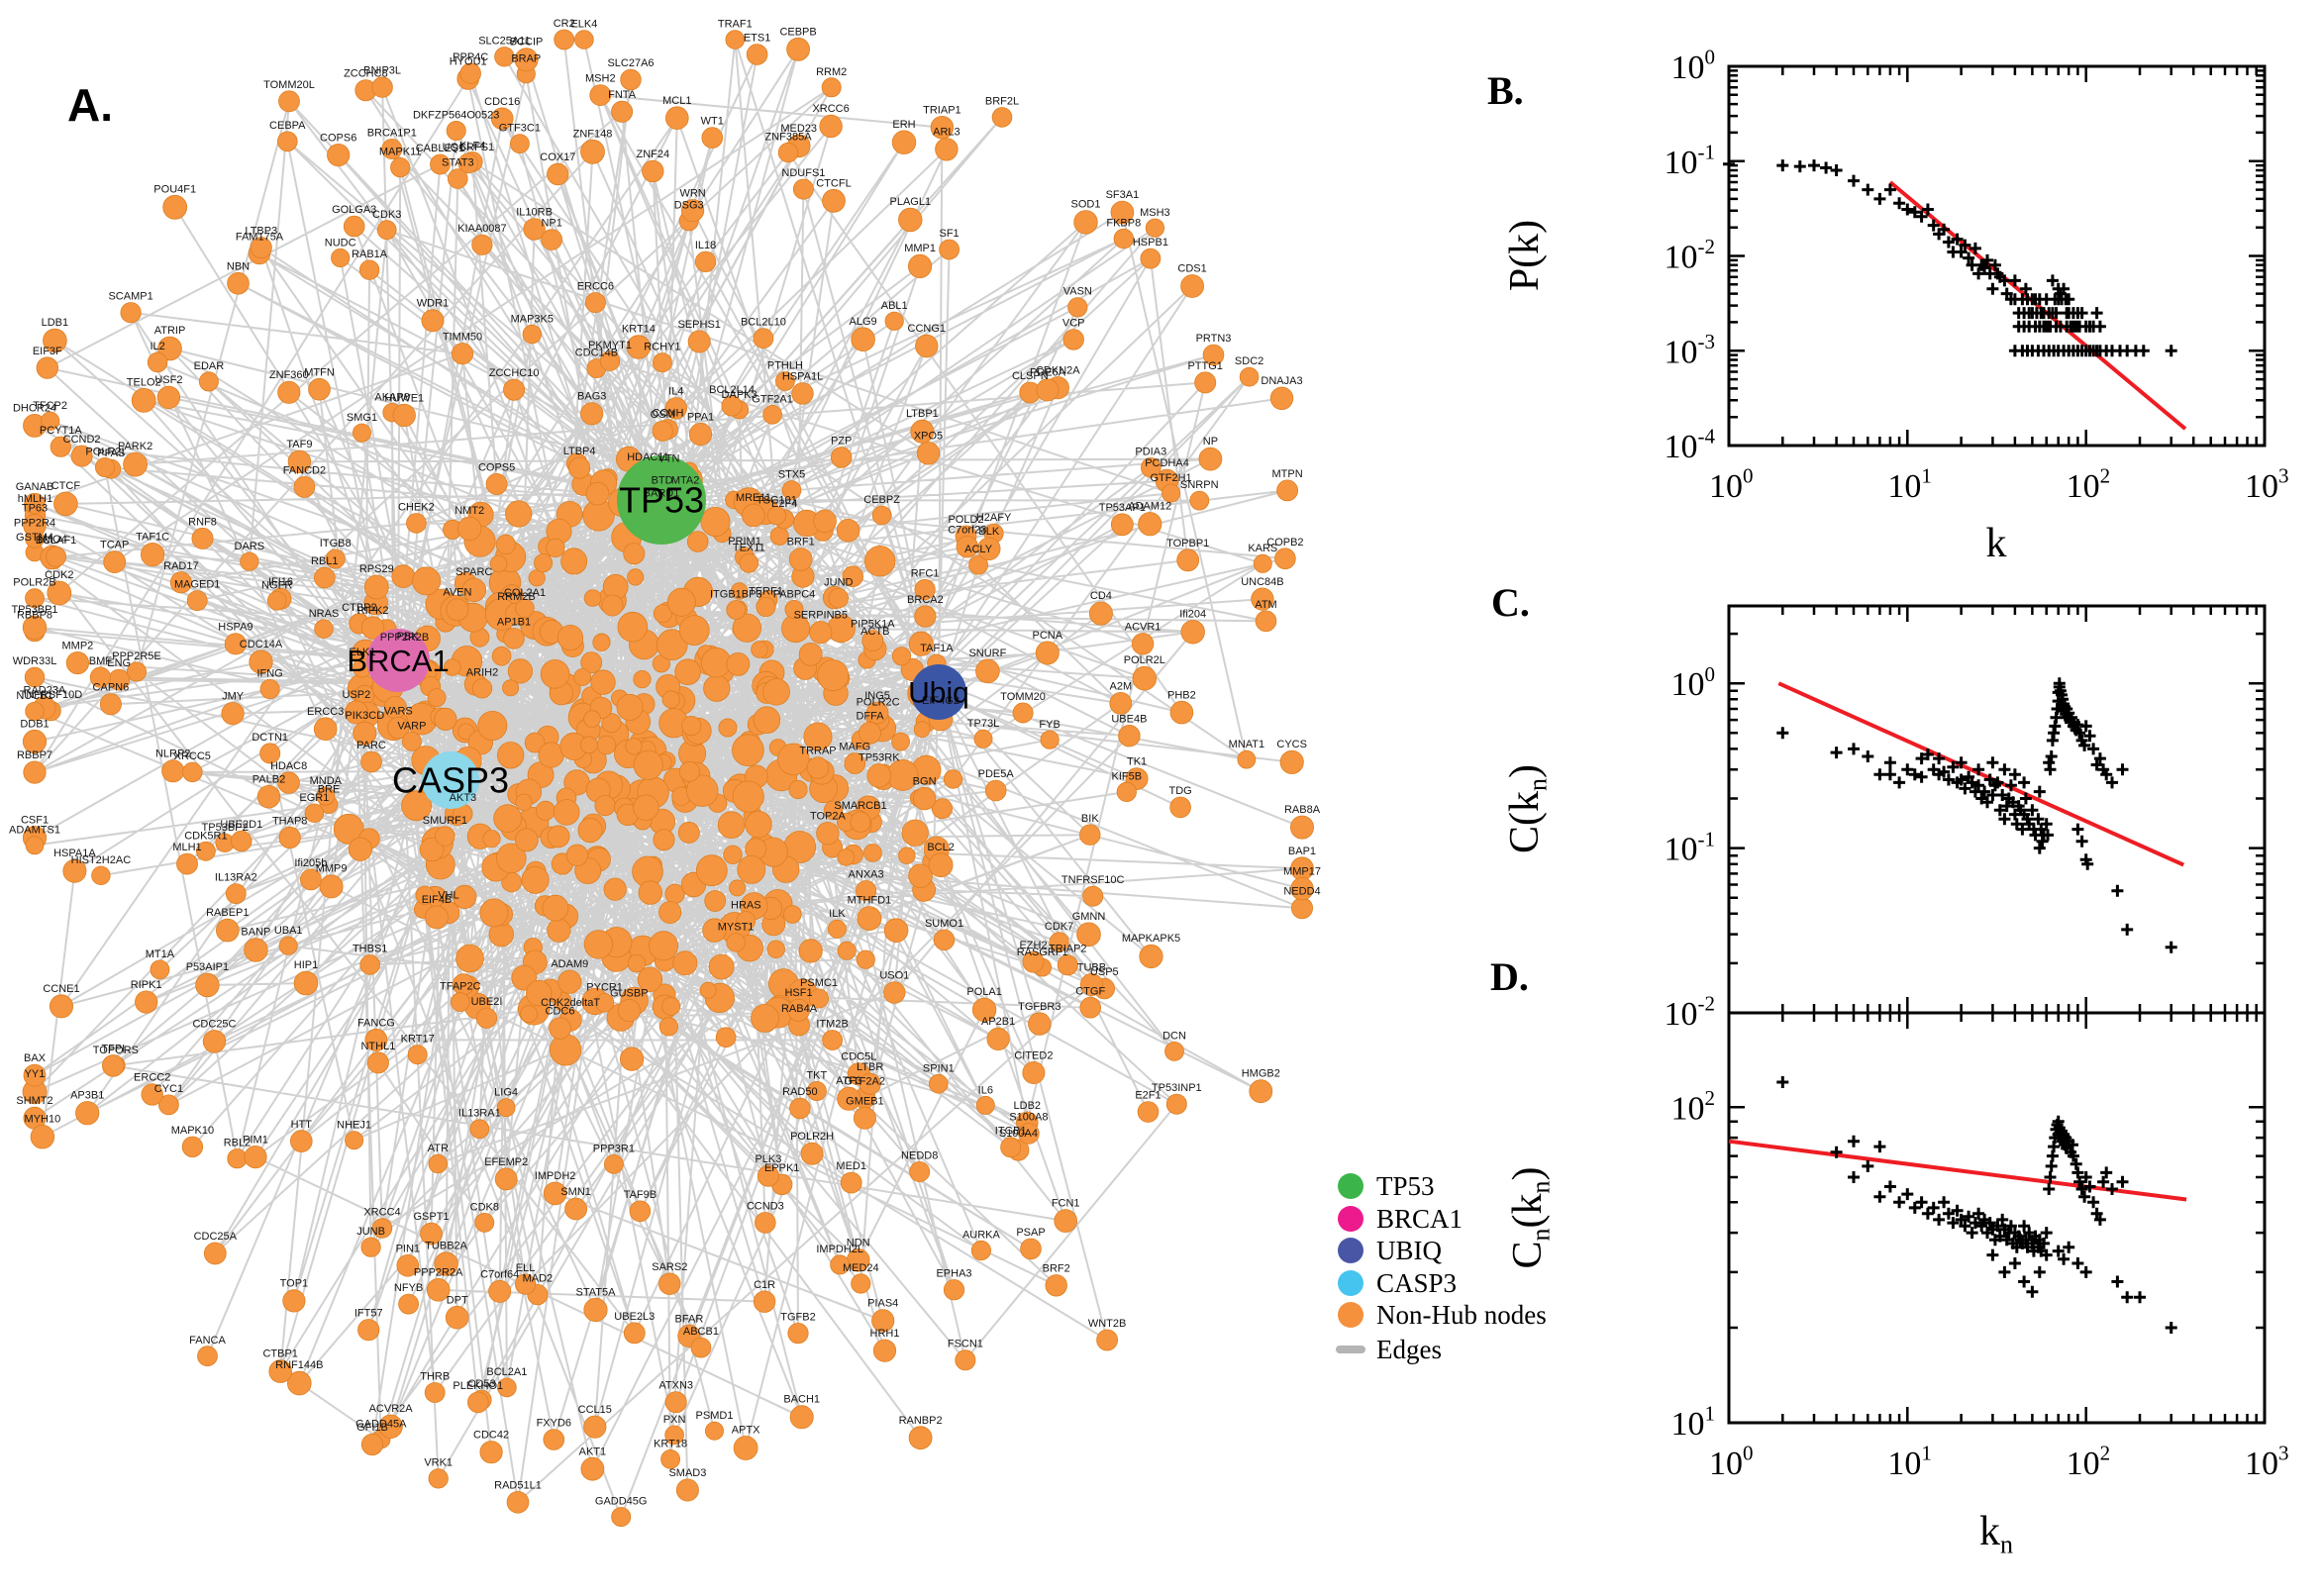 The width and height of the screenshot is (2323, 1596). What do you see at coordinates (362, 418) in the screenshot?
I see `gene-label: SMG1` at bounding box center [362, 418].